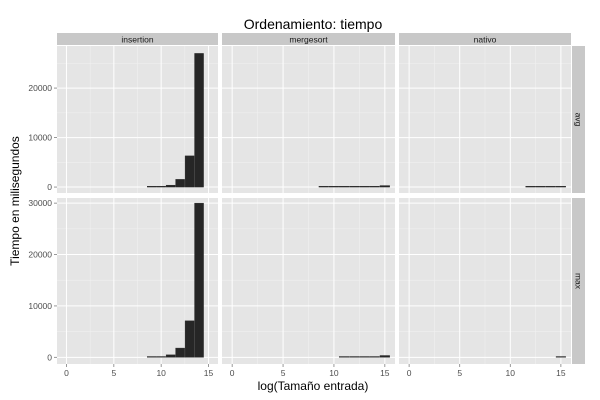  What do you see at coordinates (15, 201) in the screenshot?
I see `y-axis-title: Tiempo en milisegundos` at bounding box center [15, 201].